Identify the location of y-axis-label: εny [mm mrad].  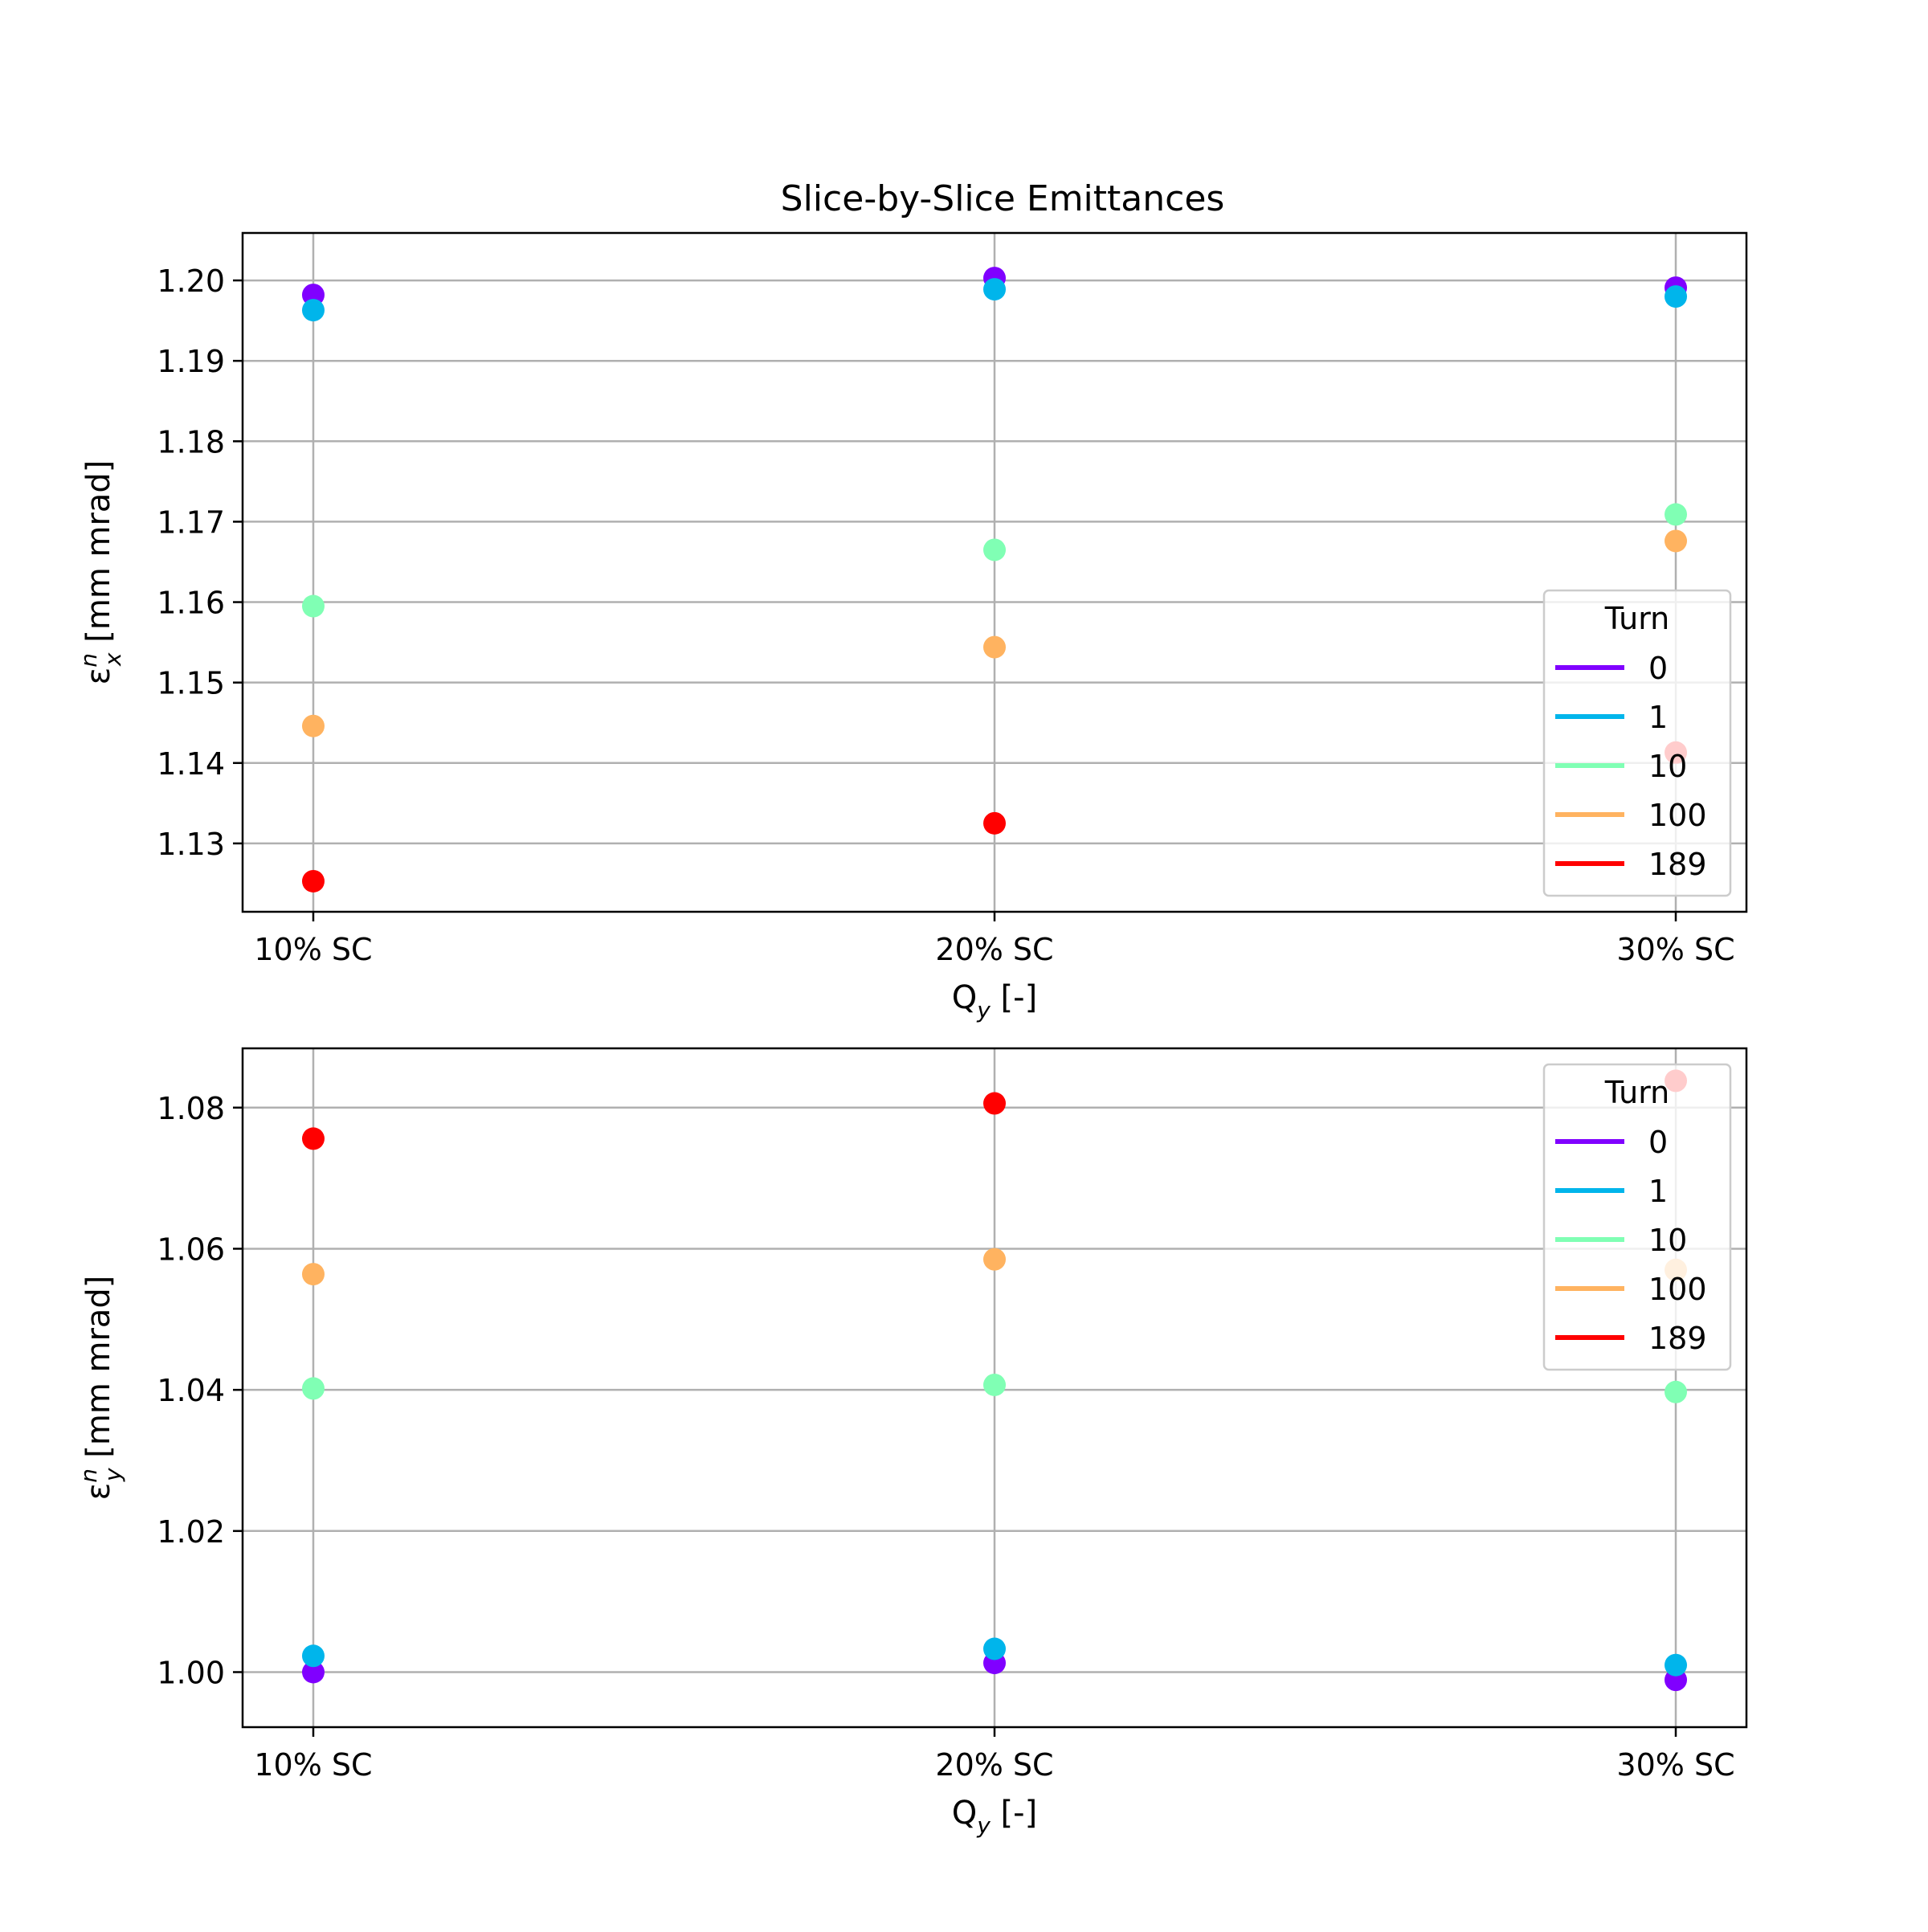
(101, 1388).